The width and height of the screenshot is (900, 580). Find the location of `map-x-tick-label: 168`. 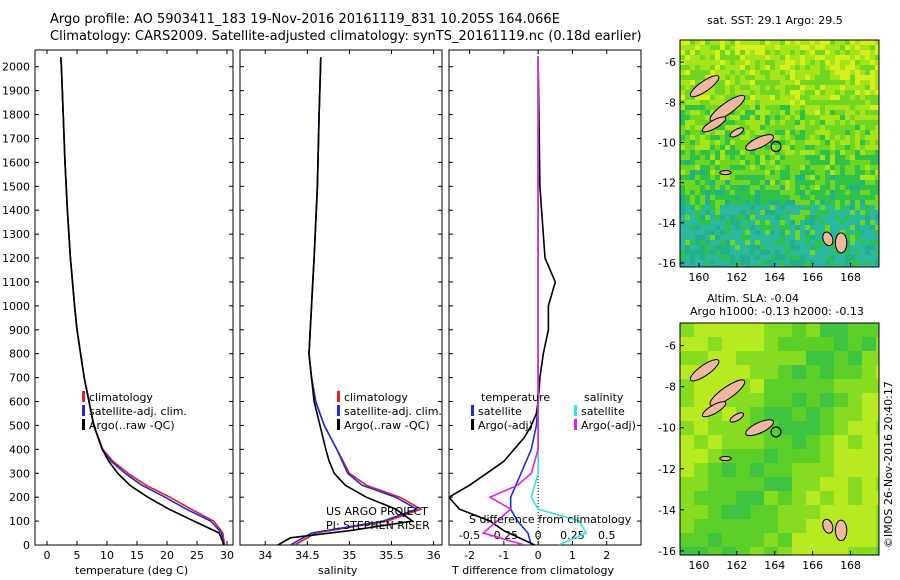

map-x-tick-label: 168 is located at coordinates (850, 565).